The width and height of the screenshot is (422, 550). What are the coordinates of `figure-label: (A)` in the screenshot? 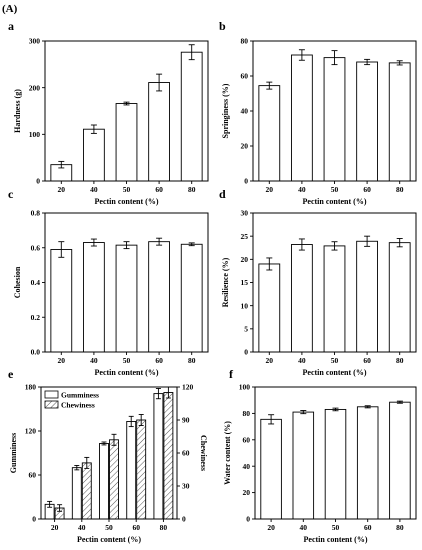 It's located at (10, 9).